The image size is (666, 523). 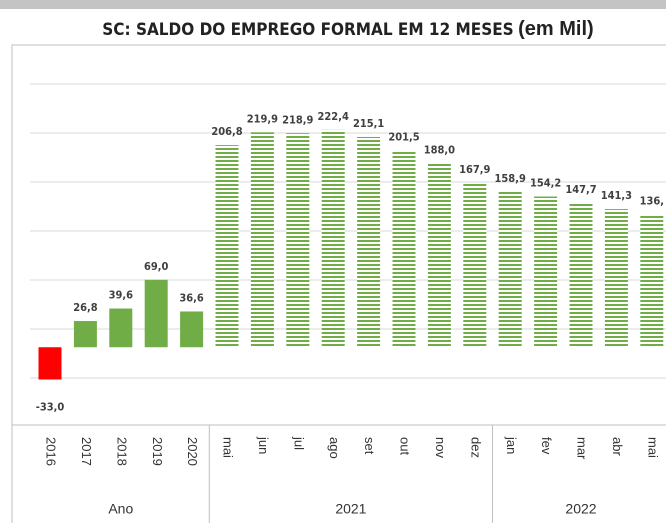 What do you see at coordinates (226, 131) in the screenshot?
I see `value-label: 206,8` at bounding box center [226, 131].